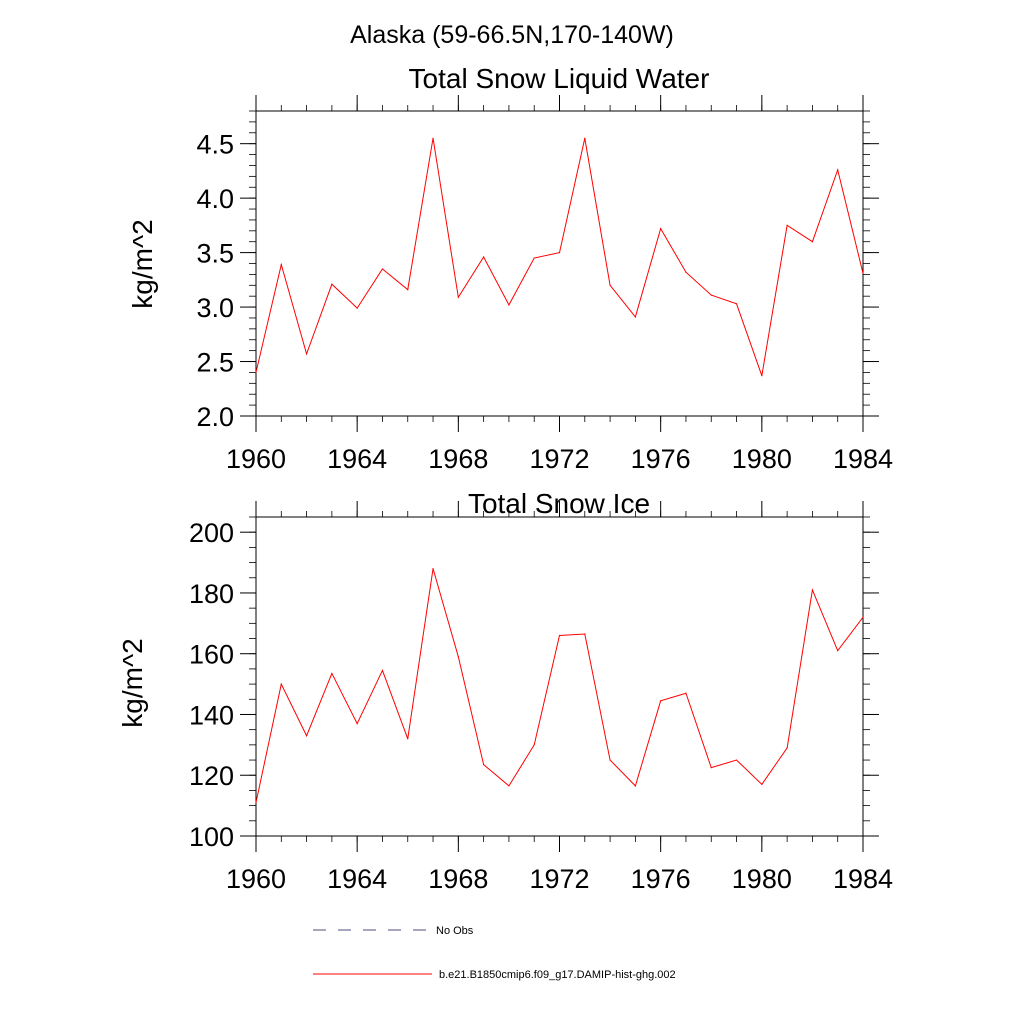  What do you see at coordinates (211, 715) in the screenshot?
I see `y-tick-label: 140` at bounding box center [211, 715].